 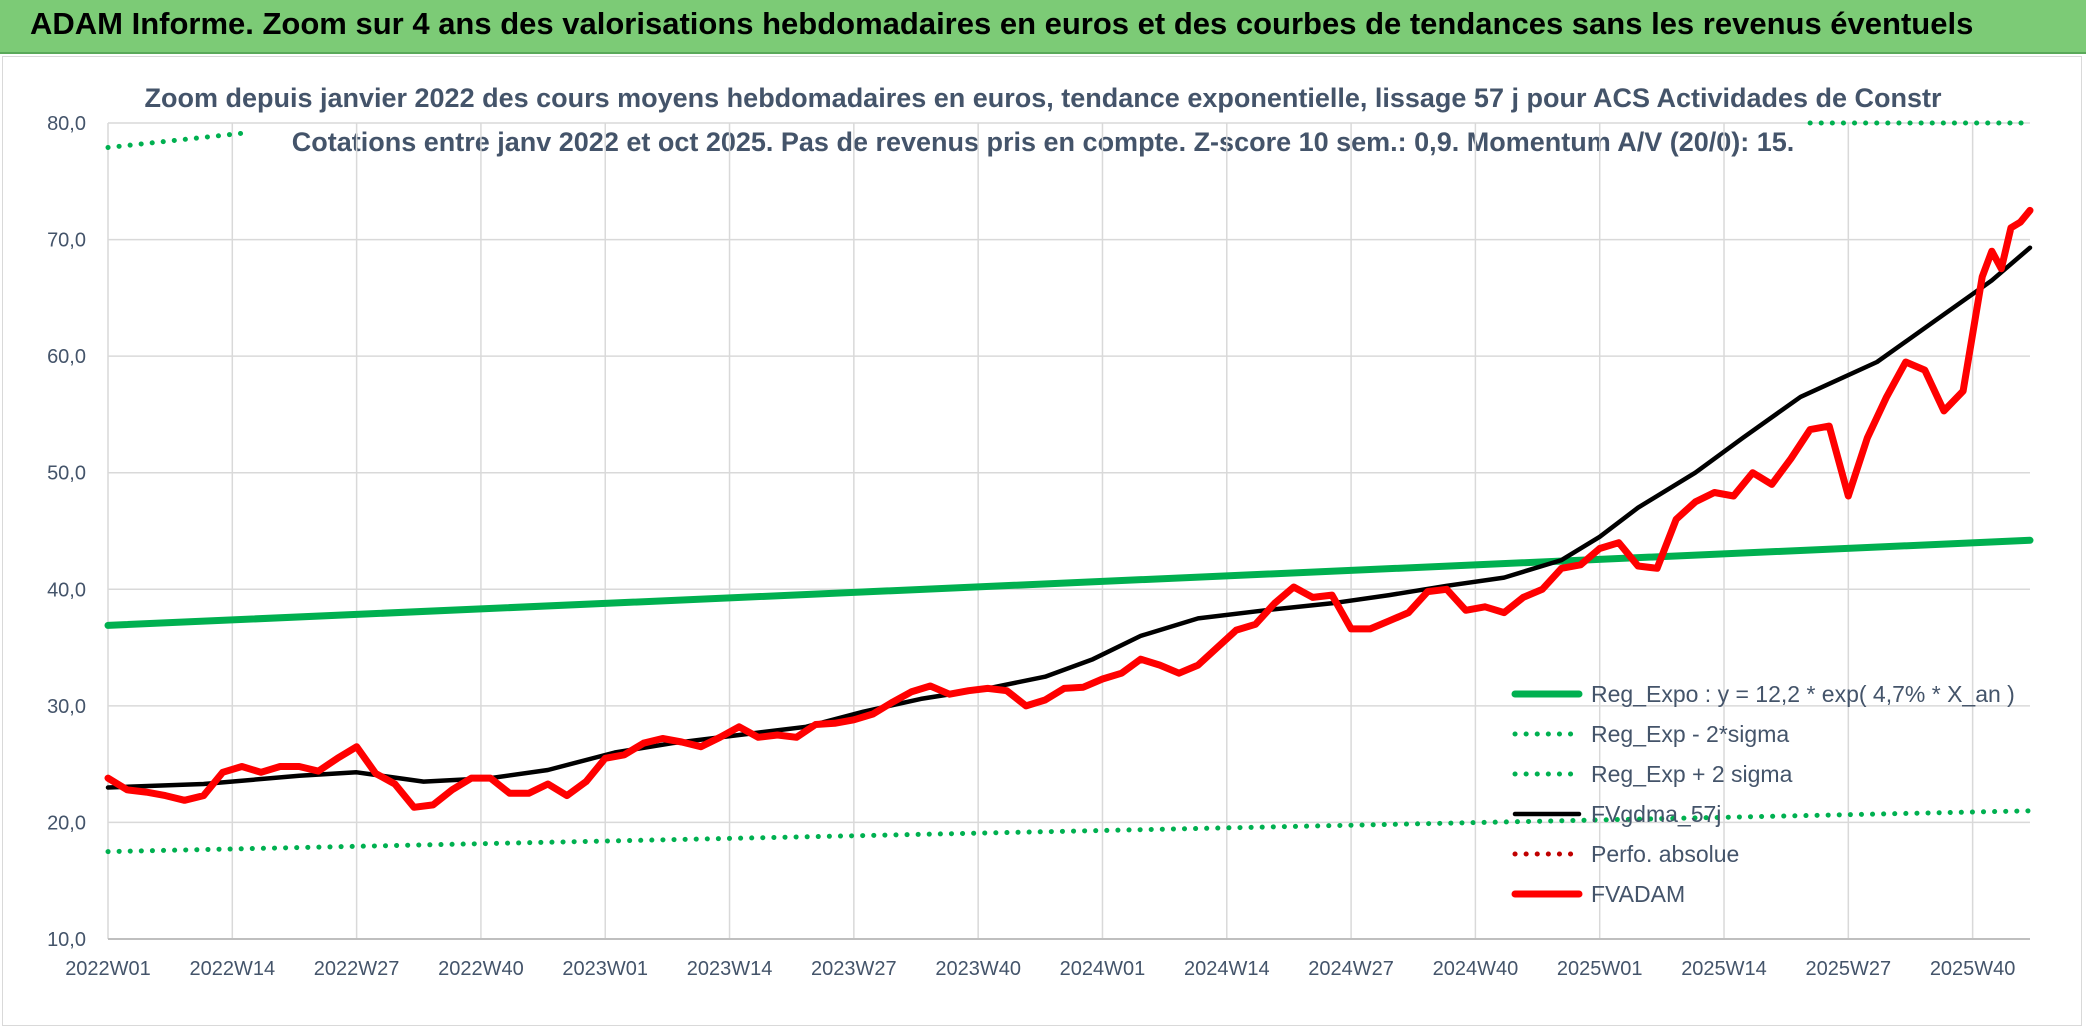 What do you see at coordinates (1690, 734) in the screenshot?
I see `legend-label: Reg_Exp - 2*sigma` at bounding box center [1690, 734].